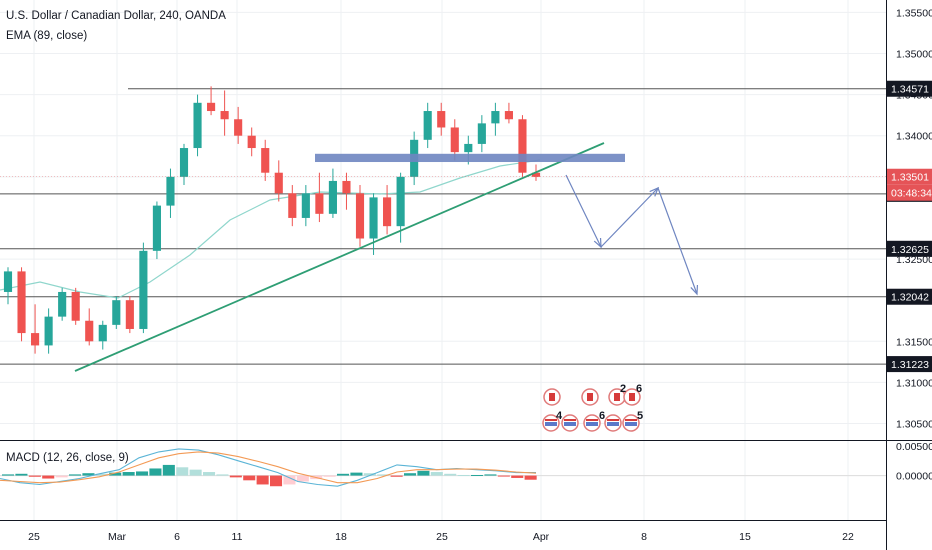  What do you see at coordinates (909, 296) in the screenshot?
I see `level-price-tag: 1.32042` at bounding box center [909, 296].